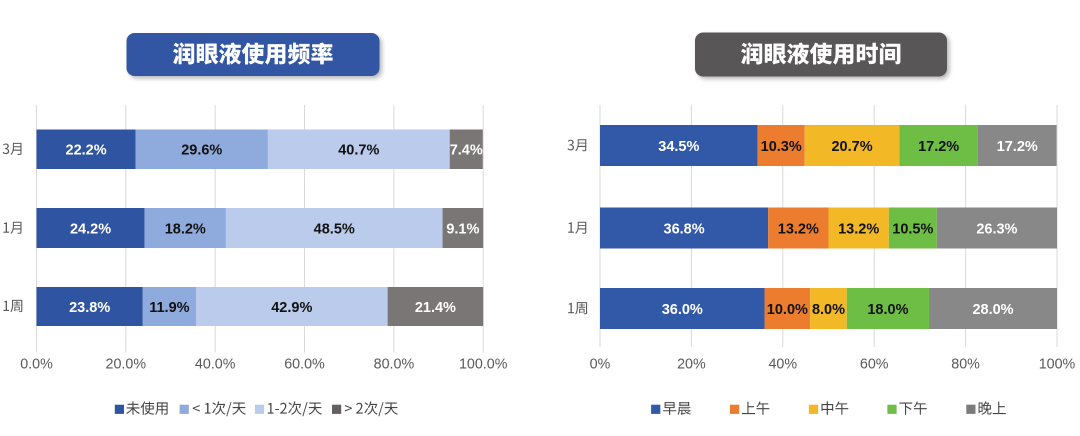 The image size is (1080, 436). What do you see at coordinates (678, 147) in the screenshot?
I see `svg-text: 34.5%` at bounding box center [678, 147].